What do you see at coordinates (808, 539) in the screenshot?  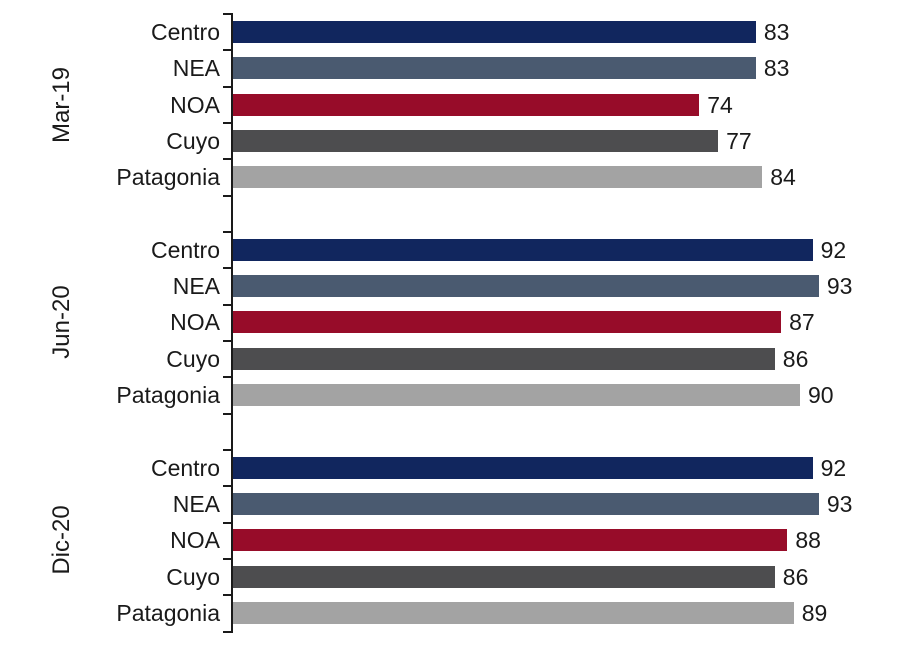 I see `value-label: 88` at bounding box center [808, 539].